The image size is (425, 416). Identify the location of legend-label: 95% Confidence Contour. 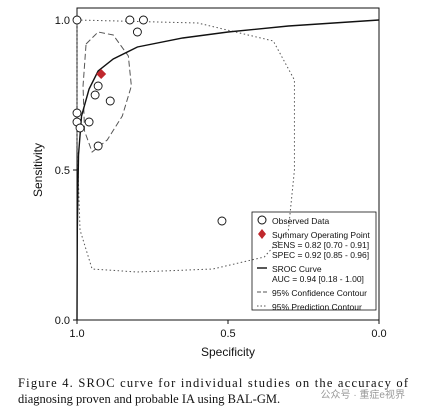
(319, 293).